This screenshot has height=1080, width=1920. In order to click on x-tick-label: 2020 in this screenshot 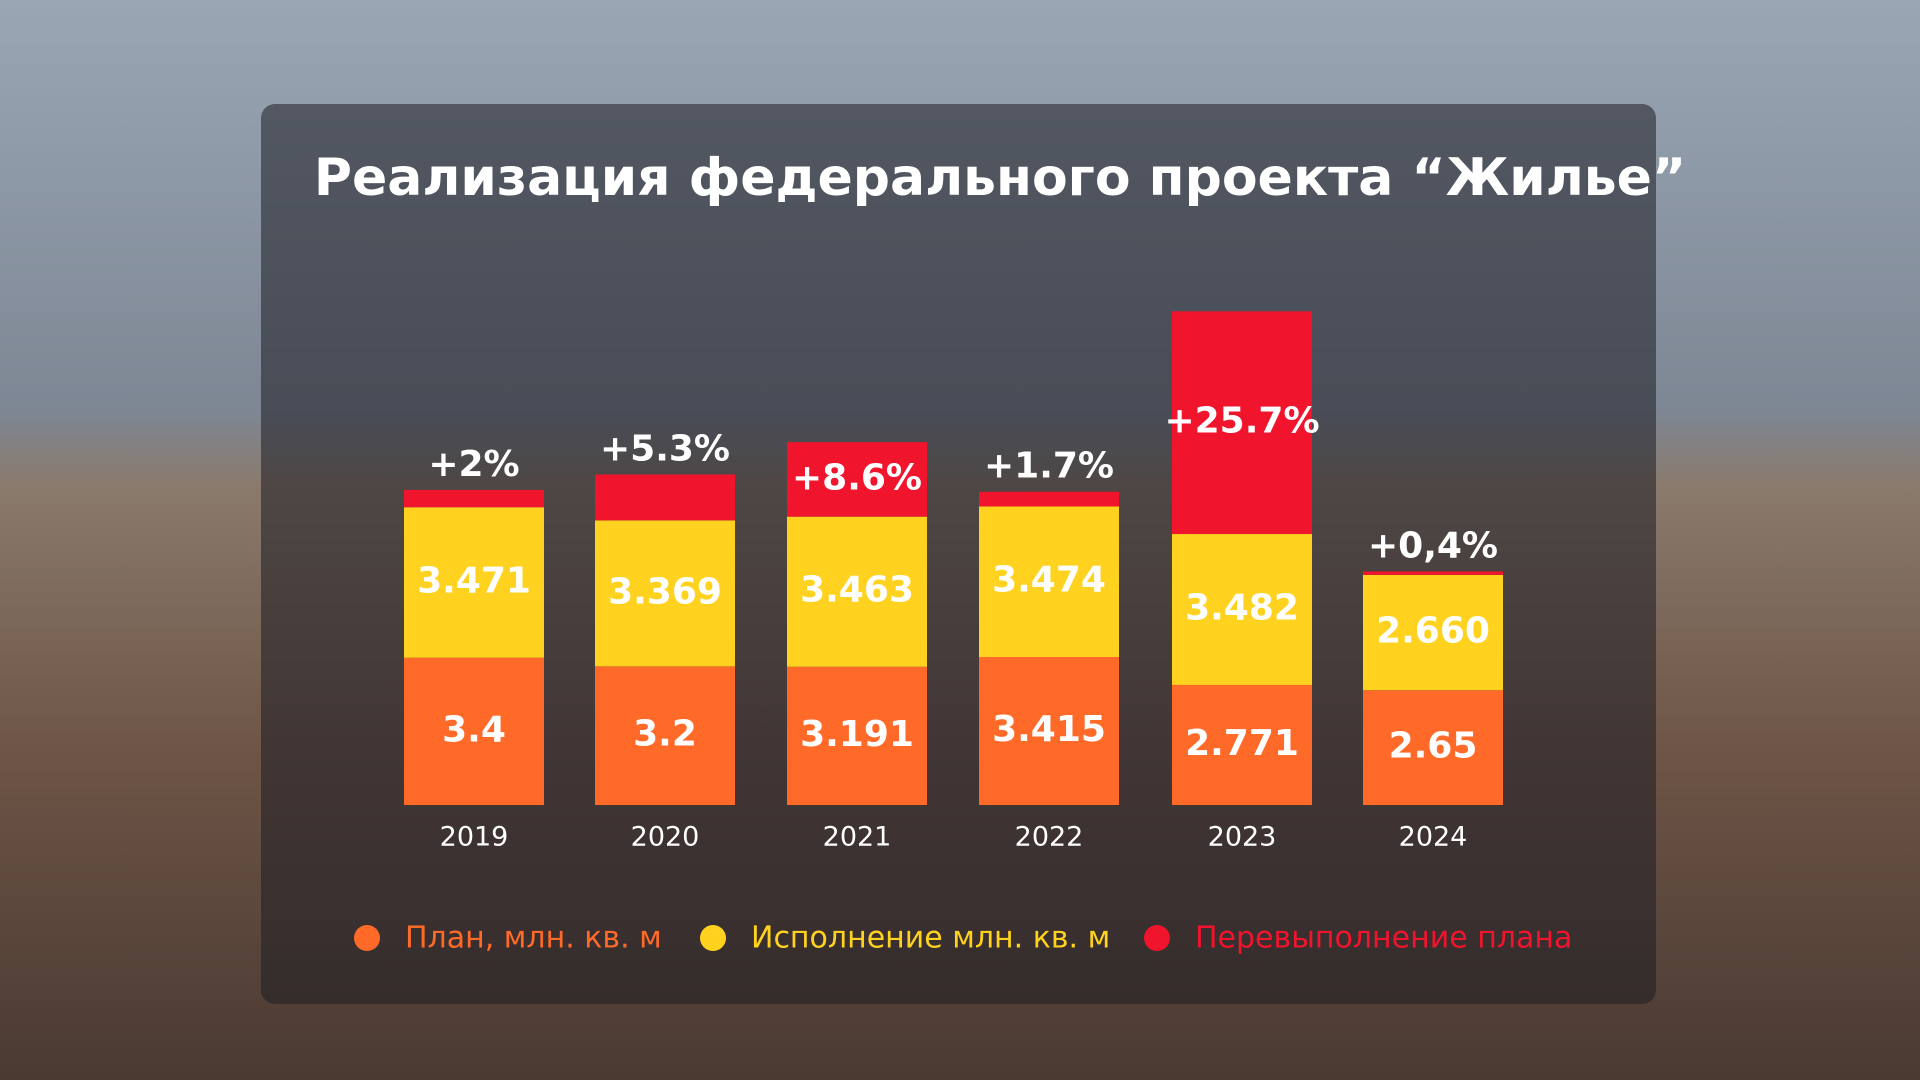, I will do `click(665, 837)`.